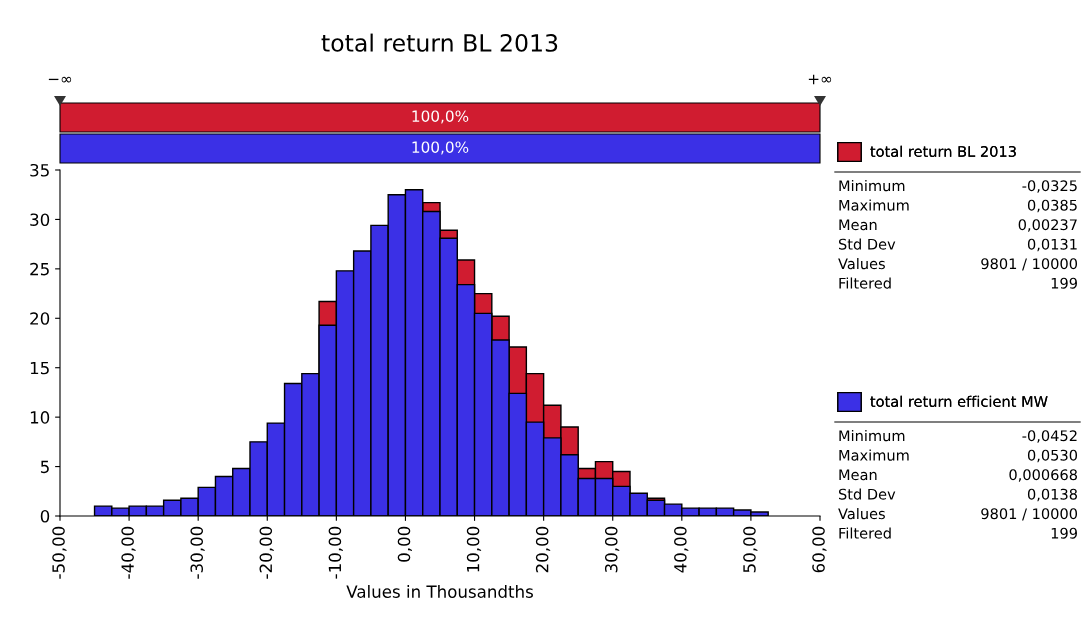  I want to click on text: Minimum -0,0452, so click(958, 436).